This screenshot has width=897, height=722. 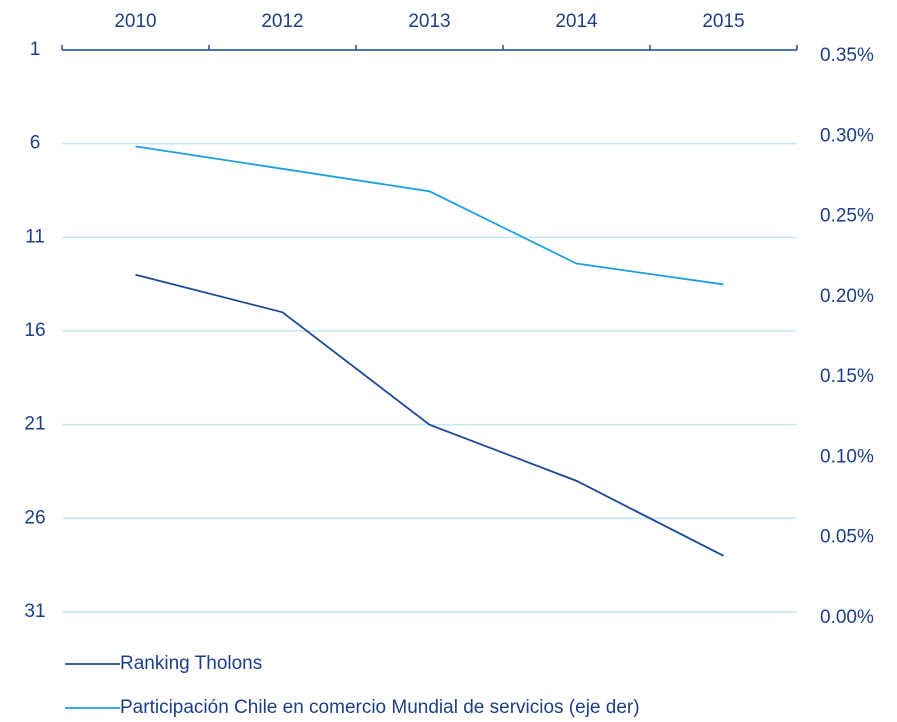 What do you see at coordinates (34, 330) in the screenshot?
I see `y-tick-label: 16` at bounding box center [34, 330].